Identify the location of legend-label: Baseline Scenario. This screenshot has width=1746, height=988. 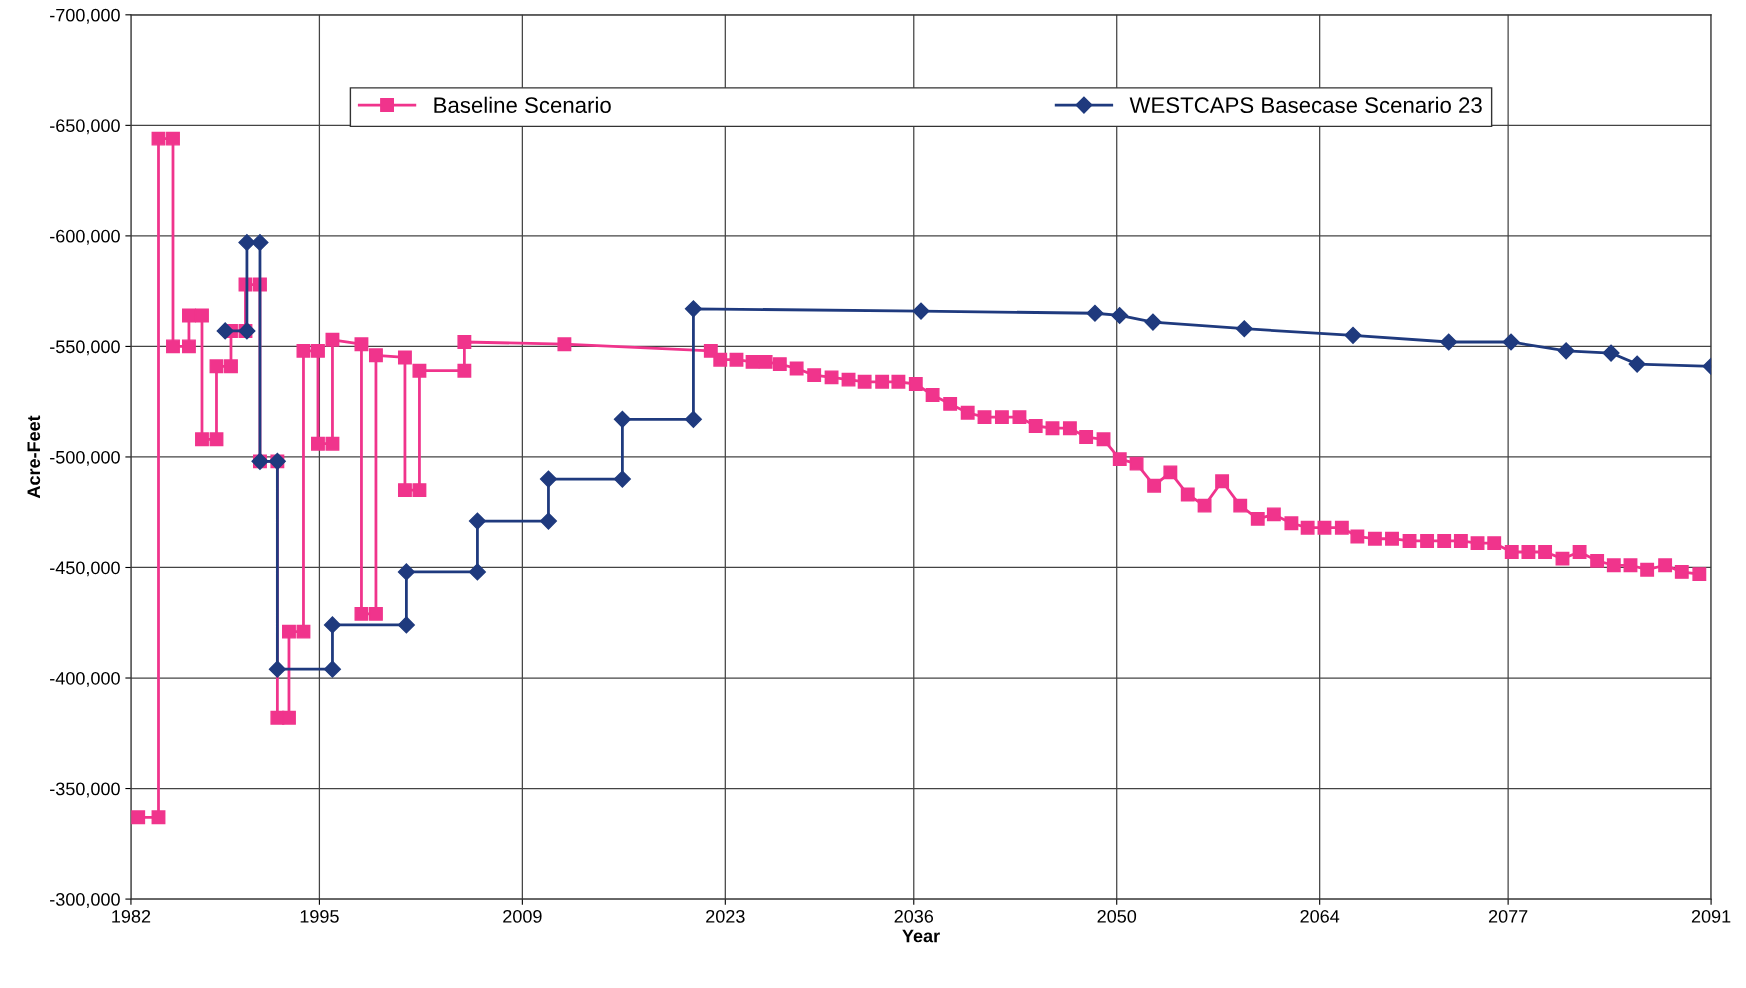
(522, 105).